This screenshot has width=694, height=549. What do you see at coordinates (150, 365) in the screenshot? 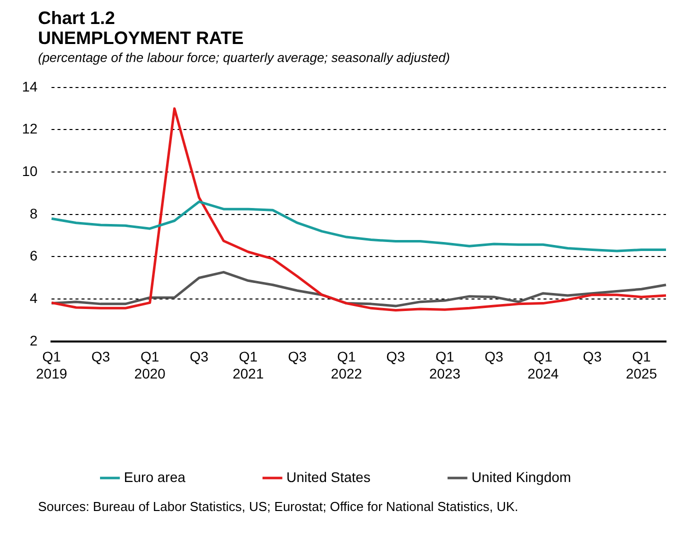
I see `x-tick-label: Q1 2020` at bounding box center [150, 365].